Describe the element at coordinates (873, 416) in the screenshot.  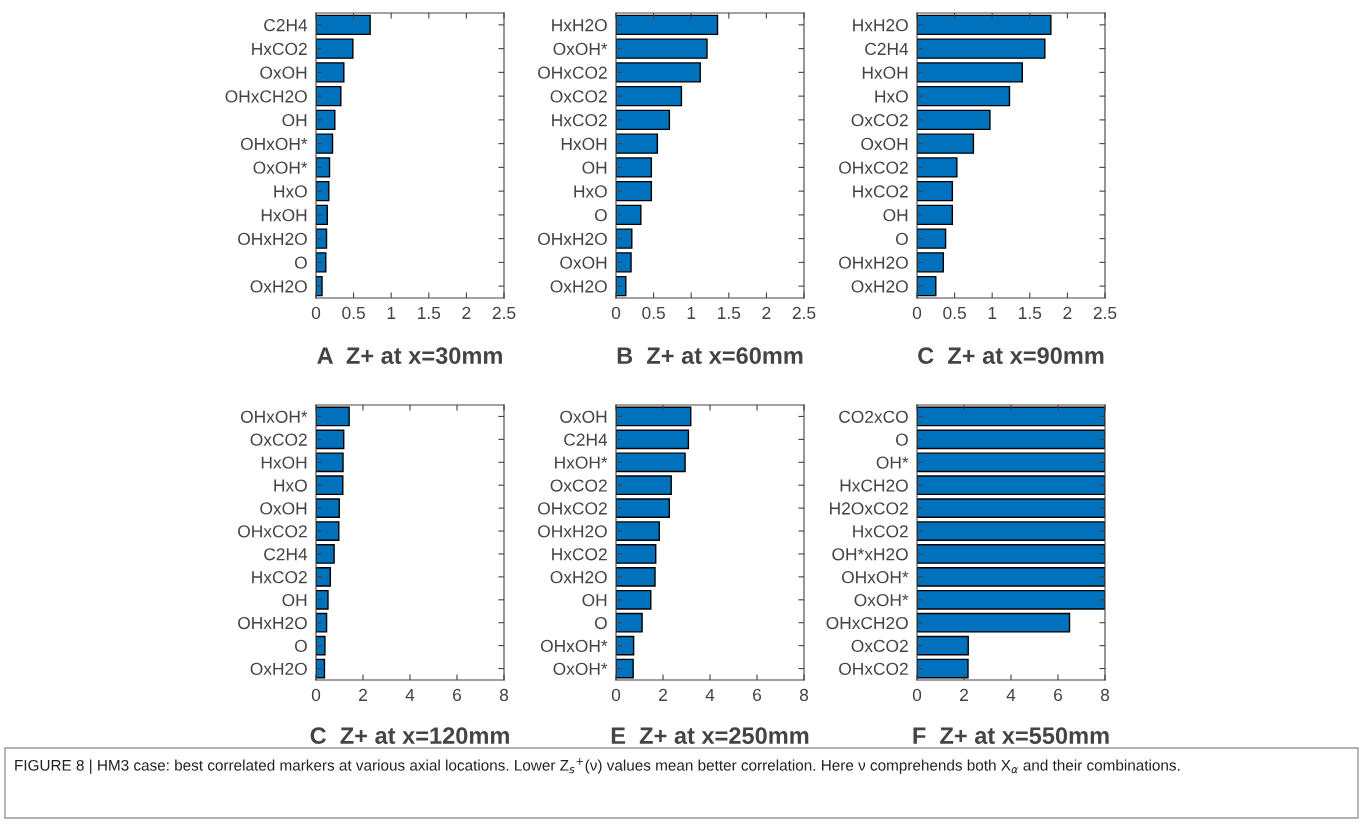
I see `y-tick-label: CO2xCO` at that location.